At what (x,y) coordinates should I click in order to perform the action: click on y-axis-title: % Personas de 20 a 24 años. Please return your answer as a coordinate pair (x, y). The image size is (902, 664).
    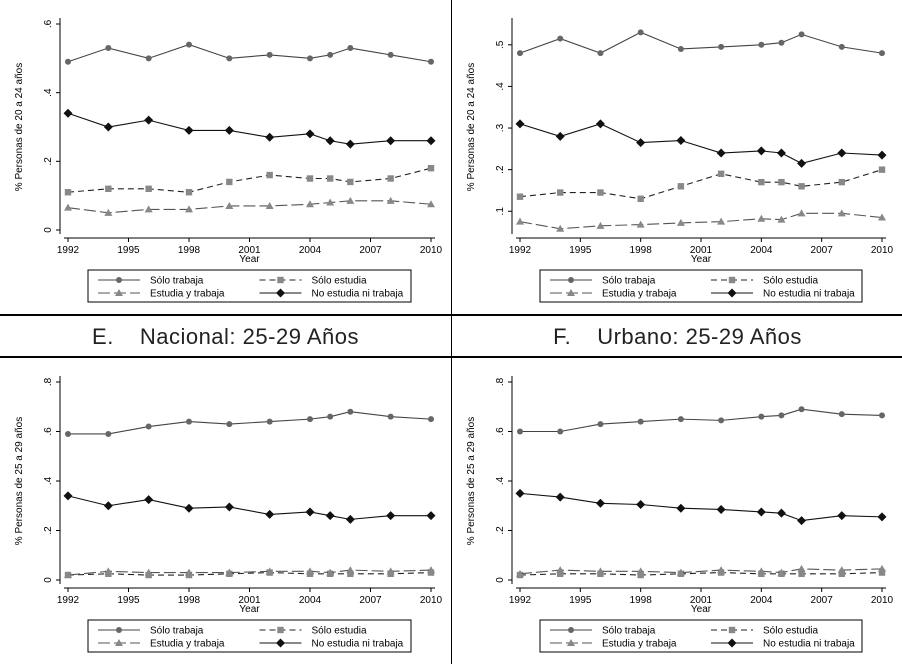
    Looking at the image, I should click on (19, 127).